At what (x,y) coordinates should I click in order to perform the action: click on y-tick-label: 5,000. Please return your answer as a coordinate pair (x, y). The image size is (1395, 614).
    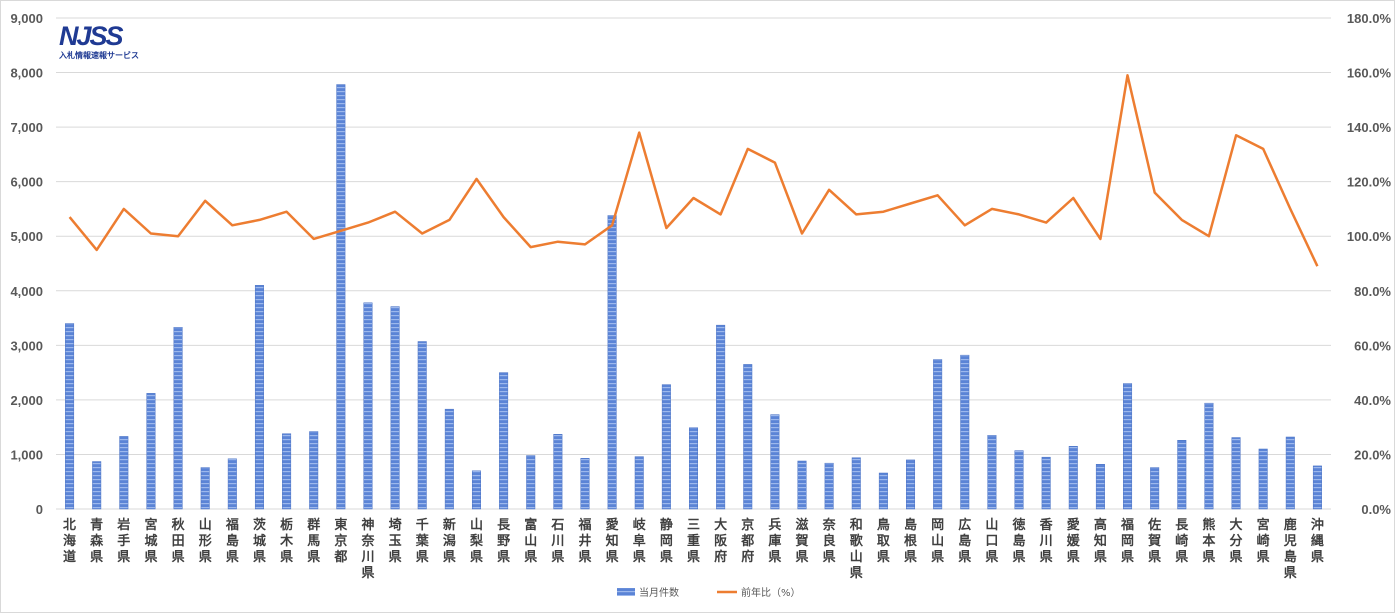
    Looking at the image, I should click on (26, 236).